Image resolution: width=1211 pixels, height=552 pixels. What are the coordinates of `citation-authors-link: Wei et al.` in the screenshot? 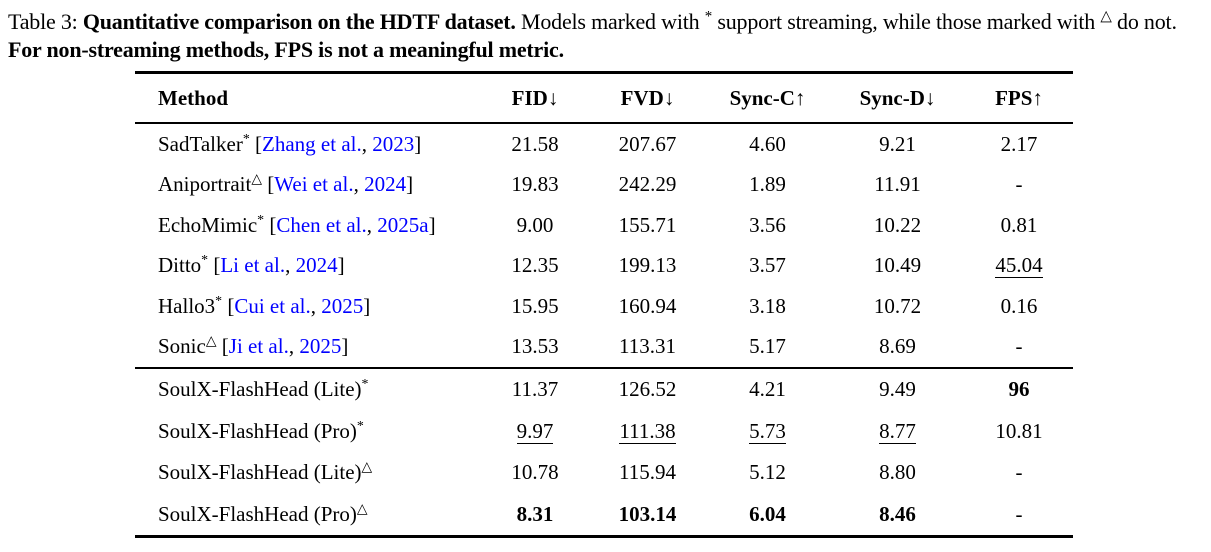 It's located at (314, 184).